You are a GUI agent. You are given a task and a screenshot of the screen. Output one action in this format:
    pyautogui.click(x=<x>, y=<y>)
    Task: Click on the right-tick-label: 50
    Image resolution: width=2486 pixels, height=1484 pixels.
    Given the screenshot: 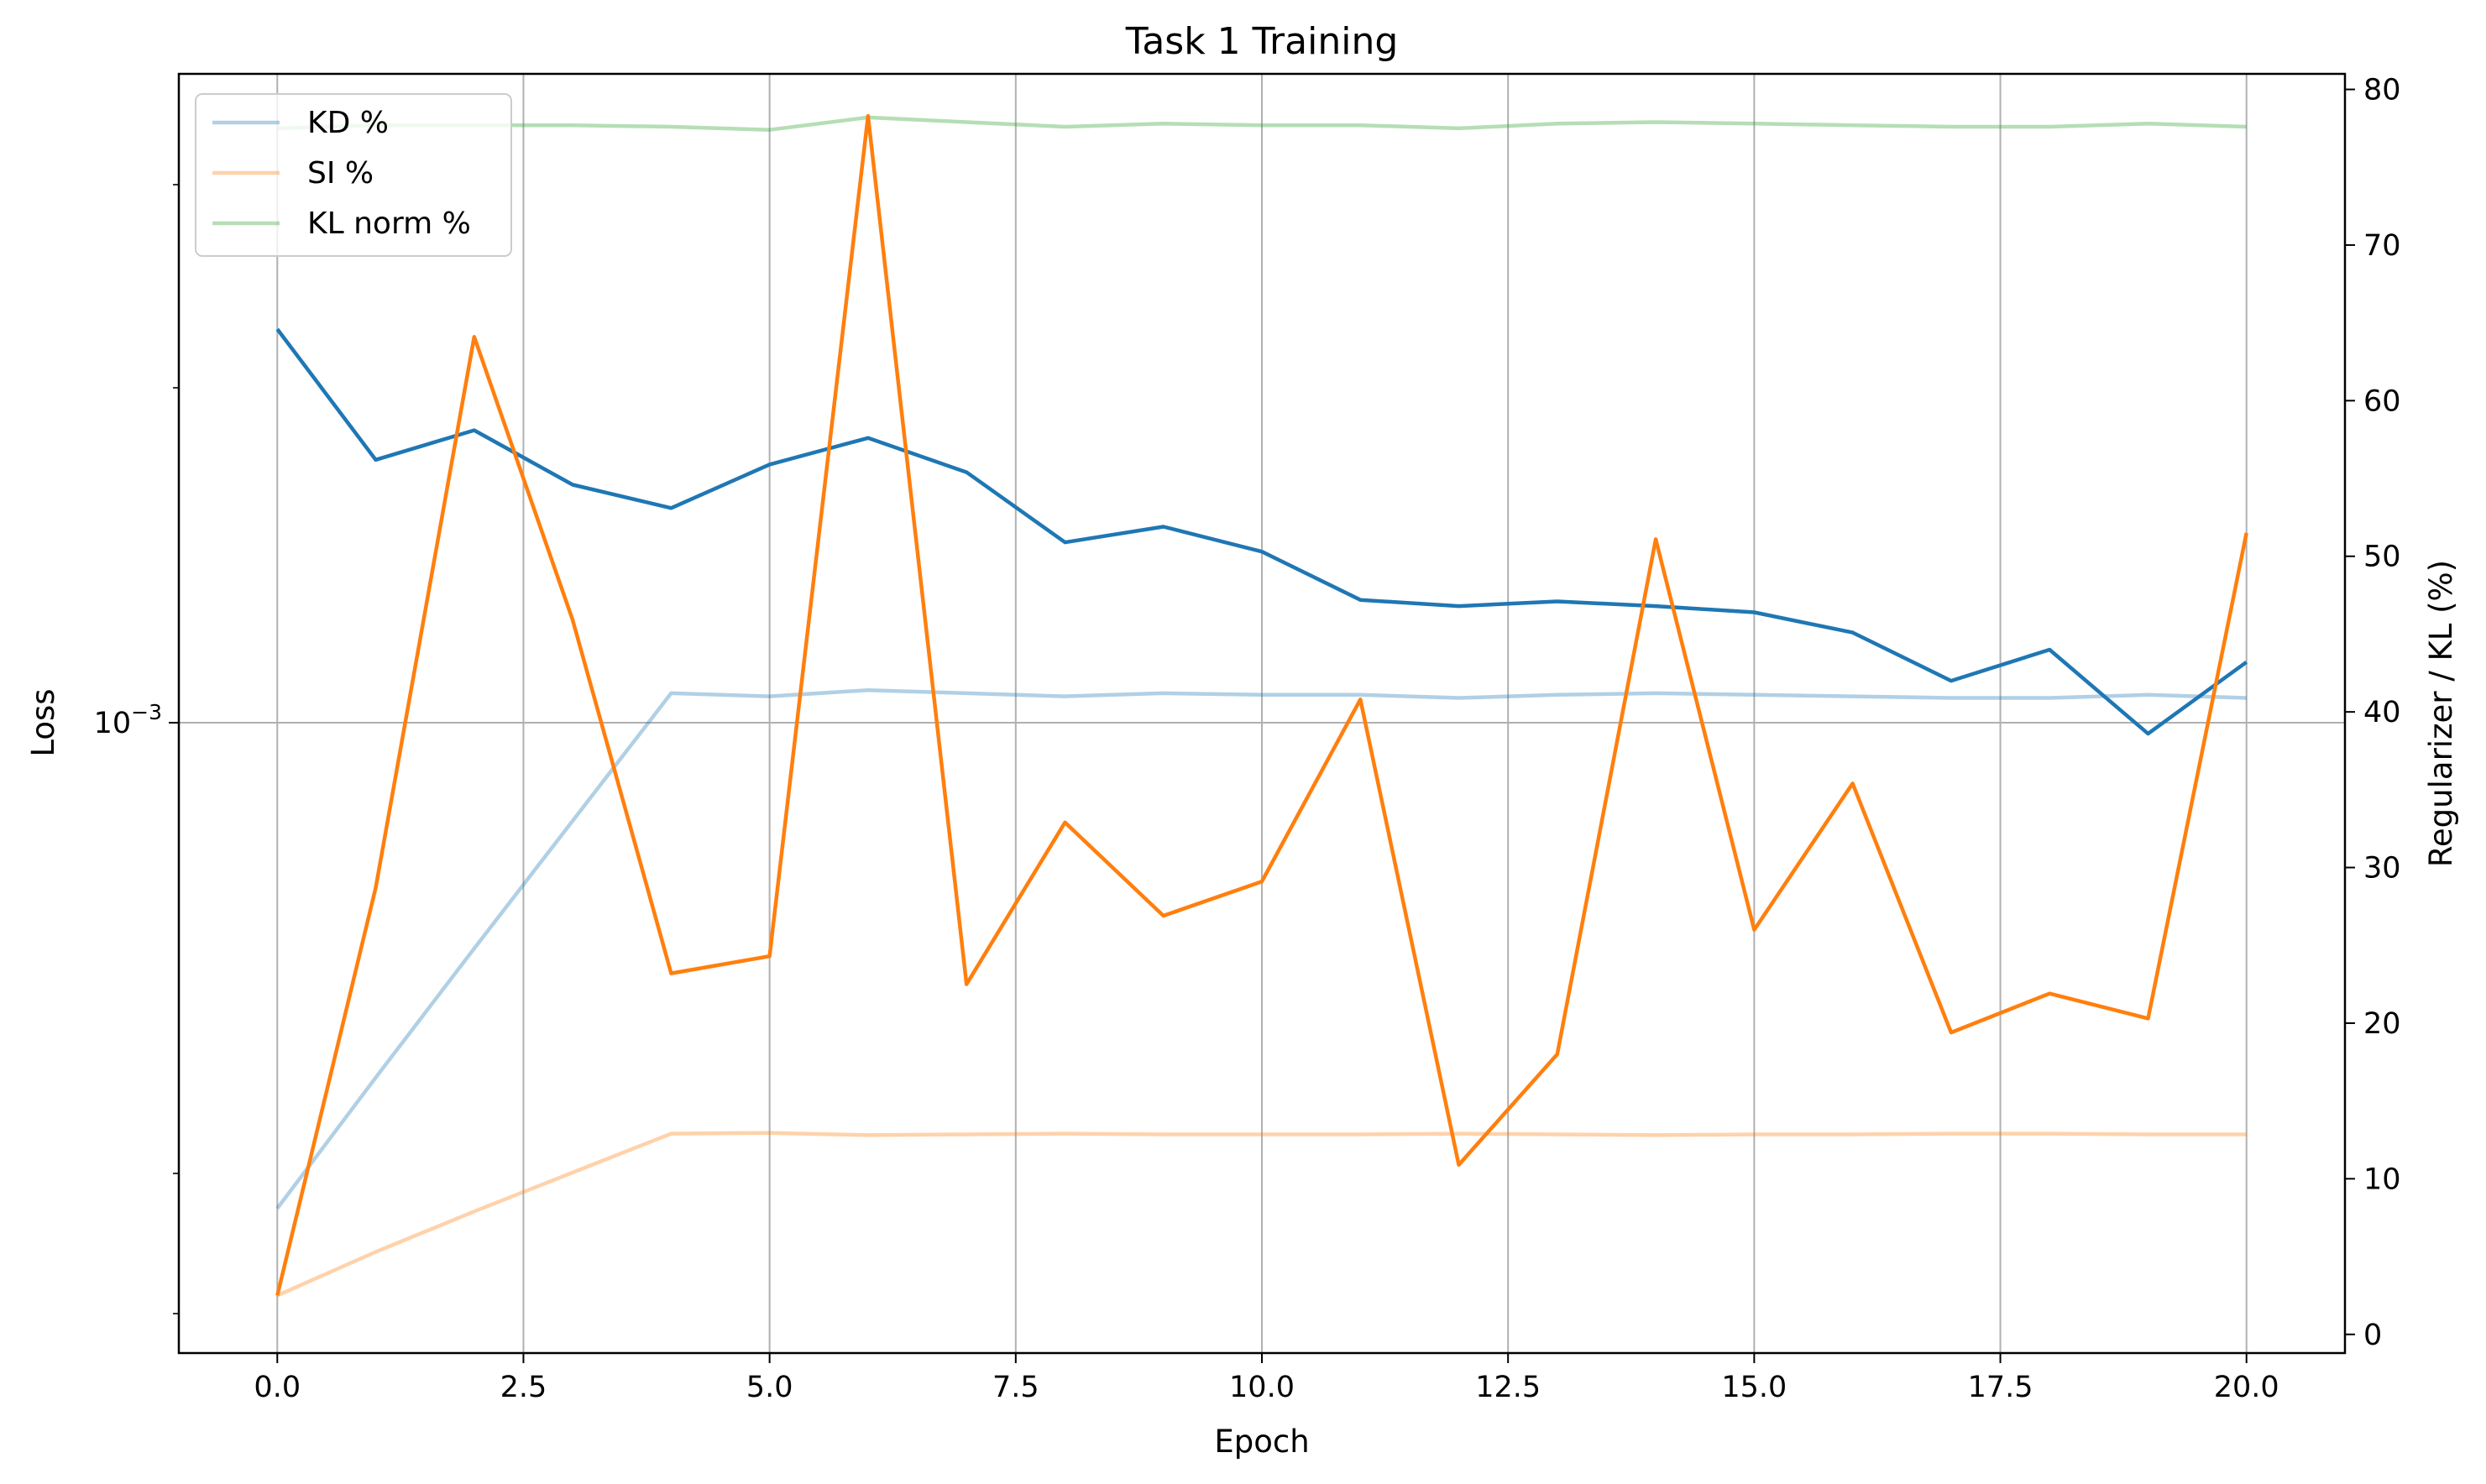 What is the action you would take?
    pyautogui.click(x=2382, y=557)
    